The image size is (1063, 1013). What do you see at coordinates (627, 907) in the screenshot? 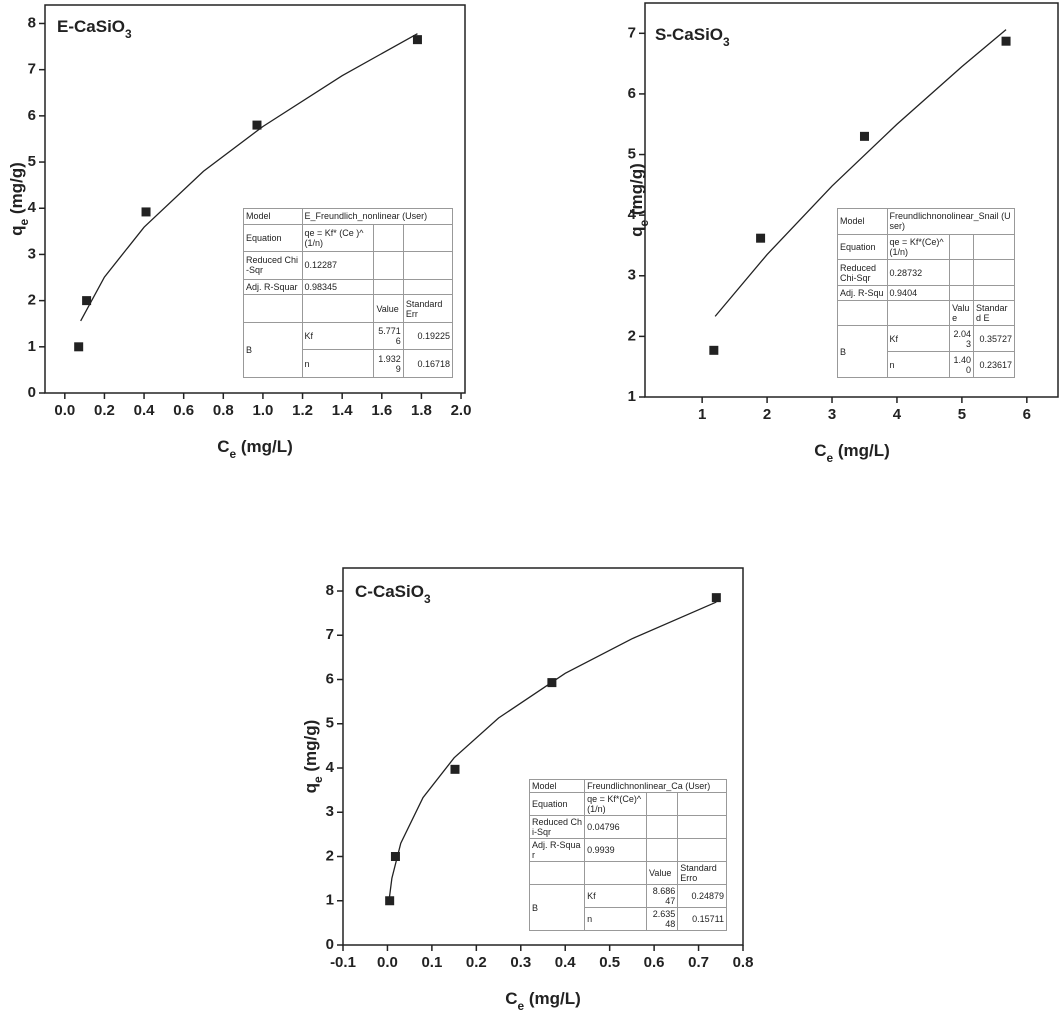
I see `param-row: B Kf 8.68647 0.24879` at bounding box center [627, 907].